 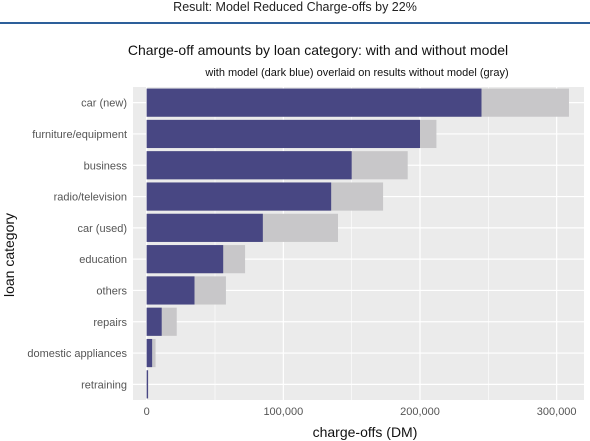 I want to click on y-tick-label: car (used), so click(x=102, y=229).